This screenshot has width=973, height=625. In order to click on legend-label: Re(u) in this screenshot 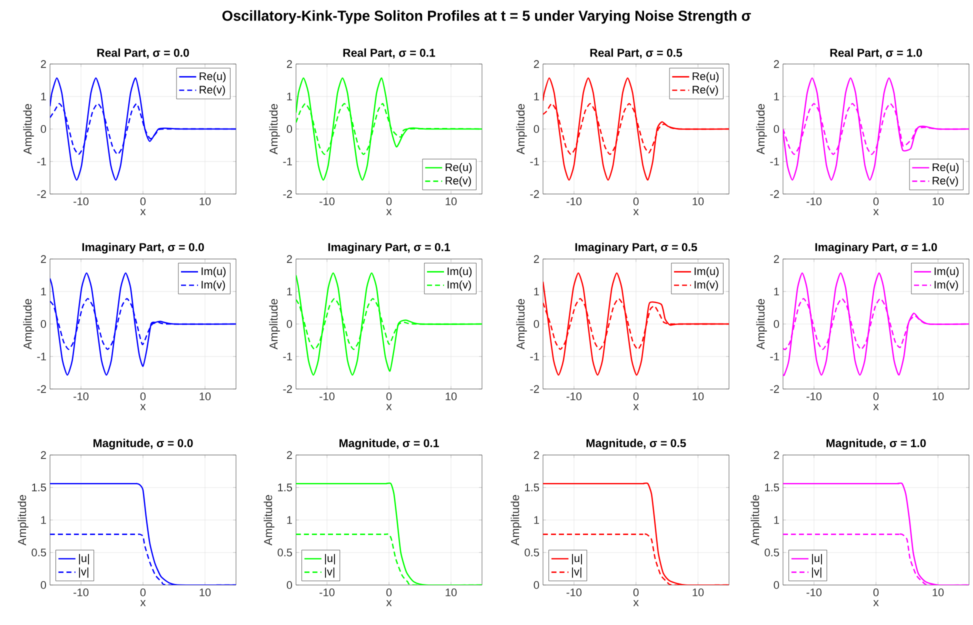, I will do `click(213, 77)`.